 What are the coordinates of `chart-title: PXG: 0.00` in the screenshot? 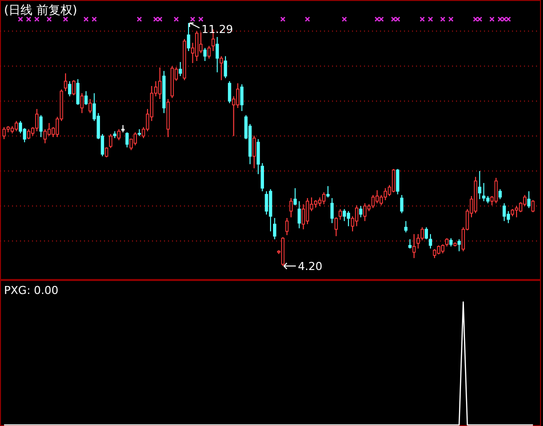 It's located at (31, 290).